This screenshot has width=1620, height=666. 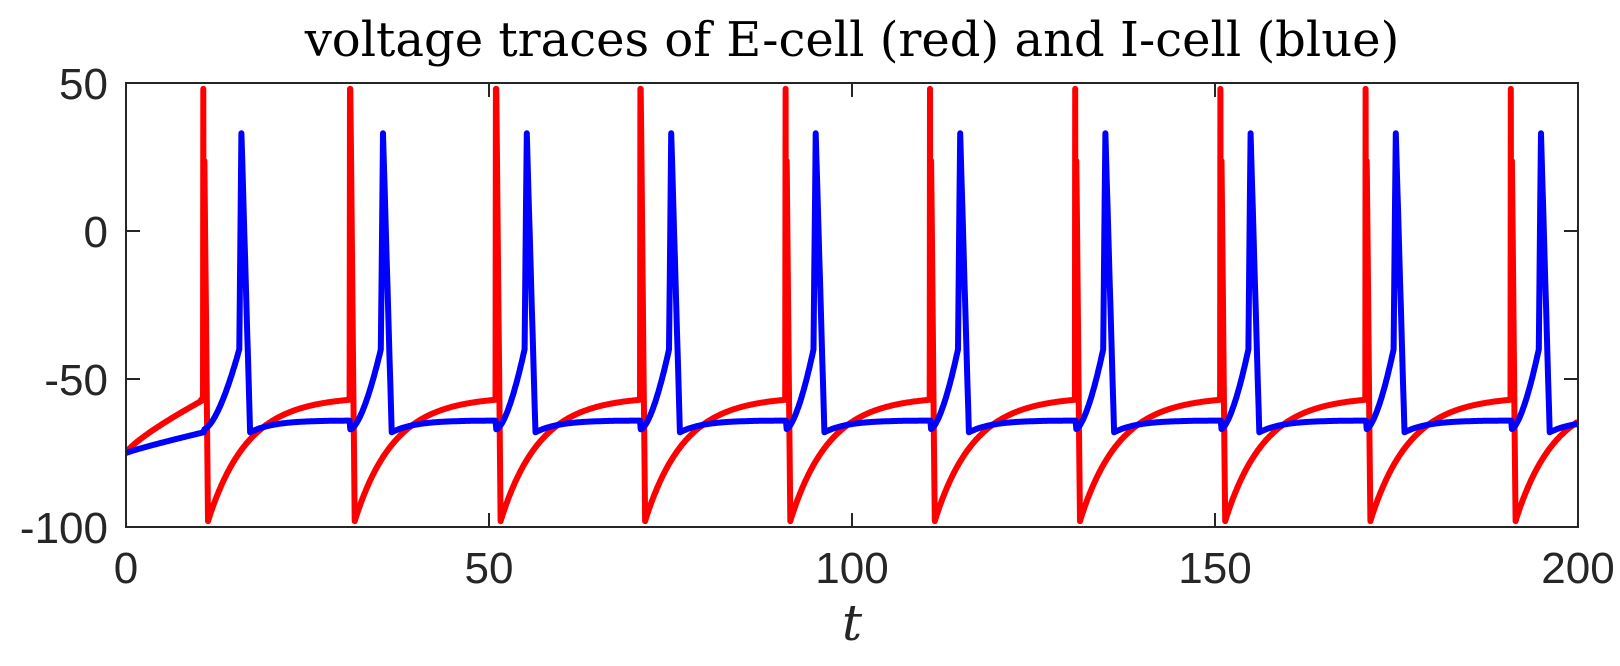 I want to click on x-tick-label: 0, so click(x=126, y=568).